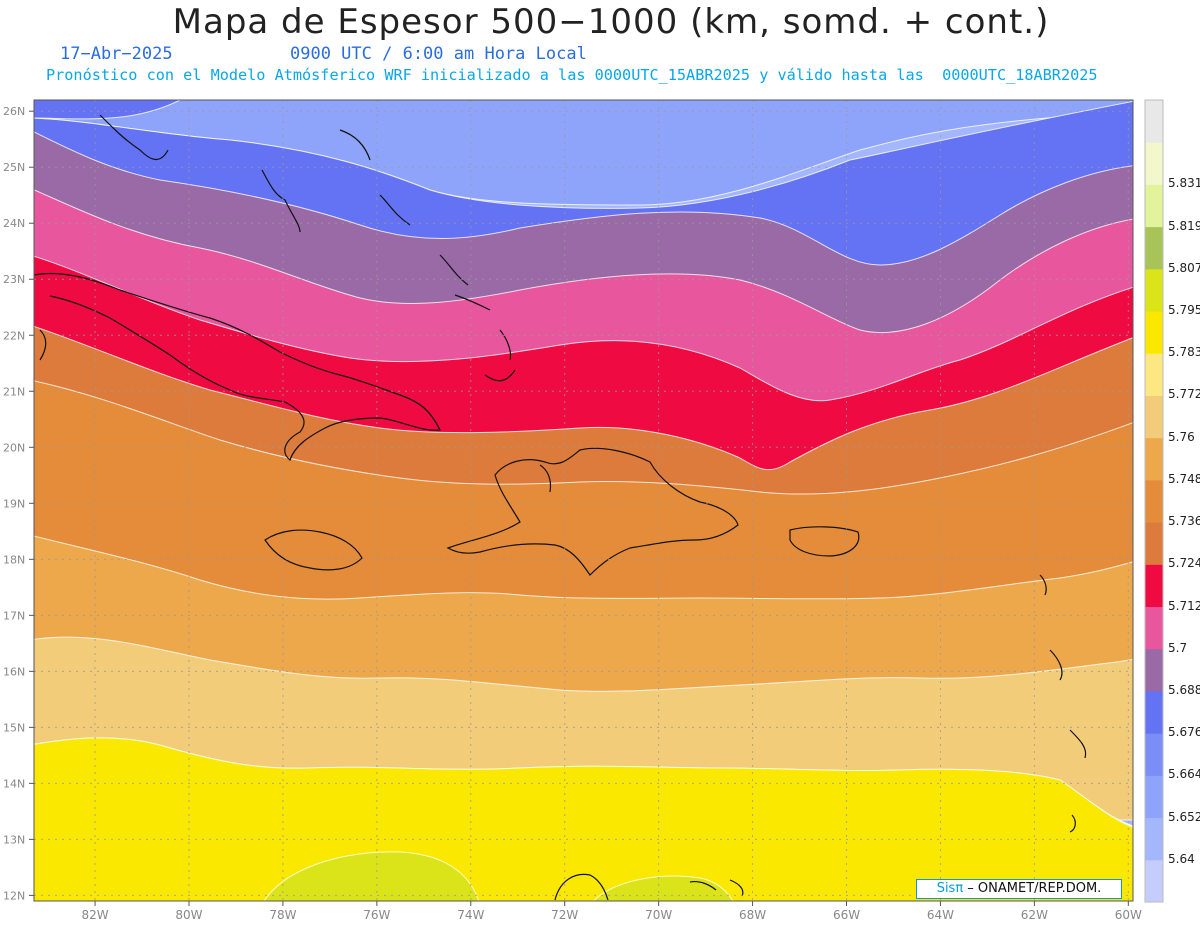  What do you see at coordinates (14, 559) in the screenshot?
I see `lat-tick-label: 18N` at bounding box center [14, 559].